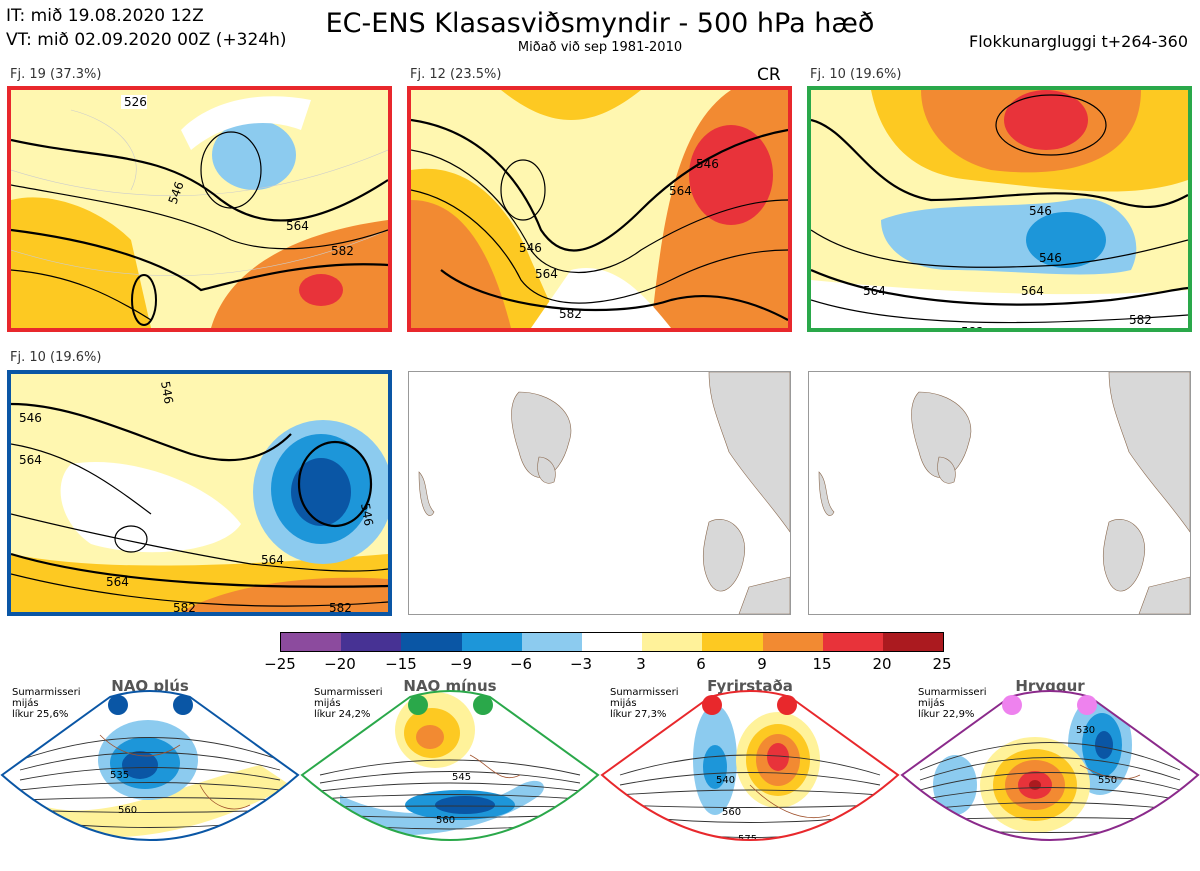  I want to click on cluster-map-3: 546 546 564 582 564 582, so click(999, 209).